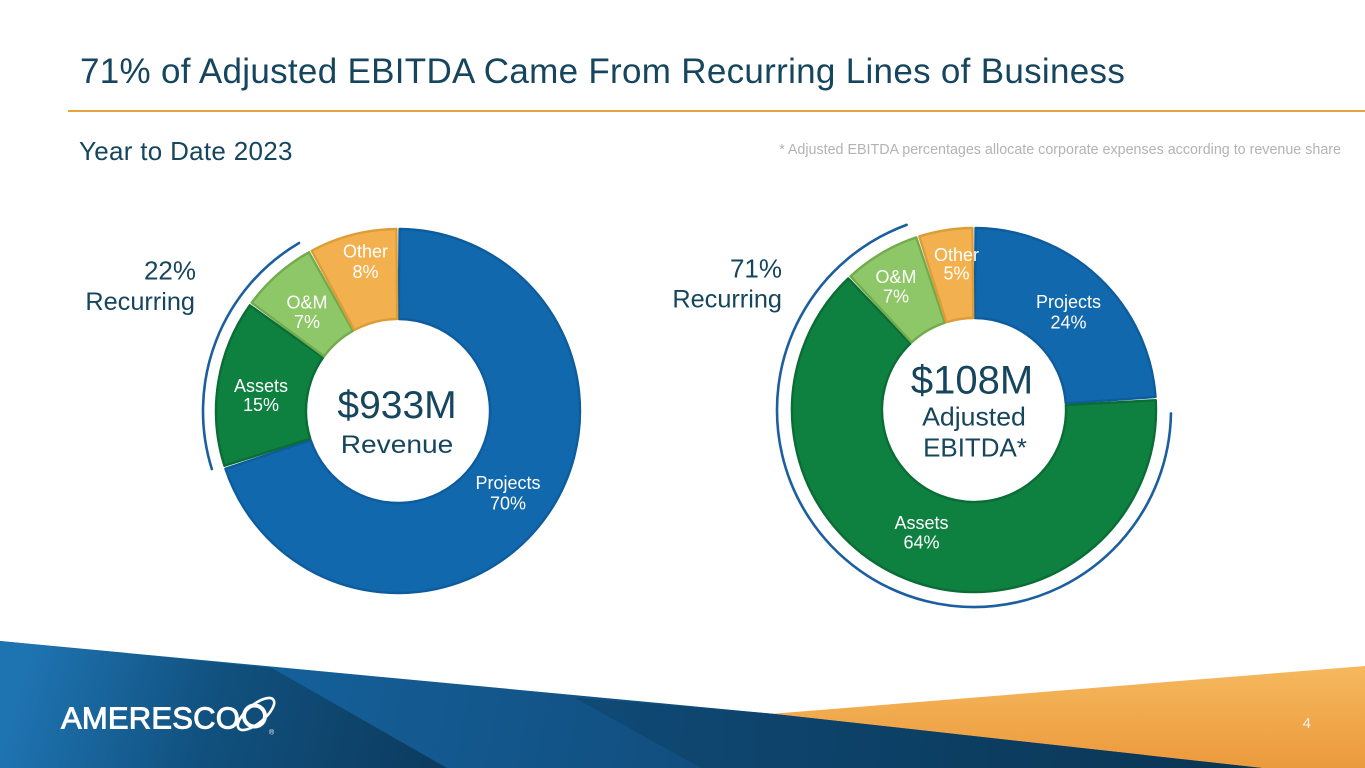 The height and width of the screenshot is (768, 1365). Describe the element at coordinates (975, 448) in the screenshot. I see `svg-text: EBITDA*` at that location.